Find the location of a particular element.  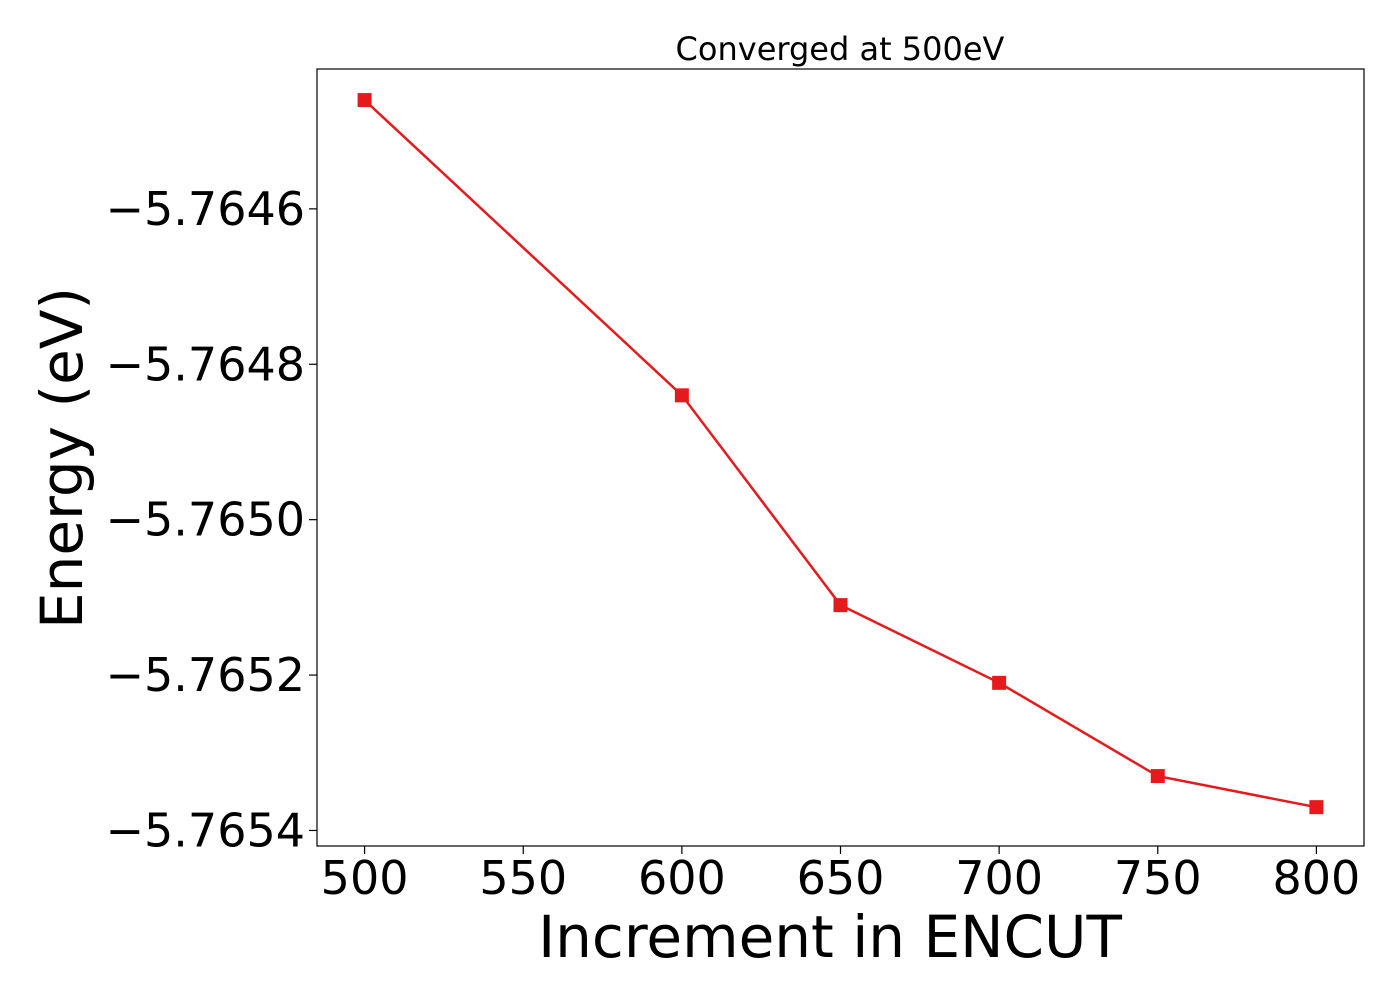

y-axis-ticks: −5.7646 −5.7648 −5.7650 −5.7652 −5.7654 is located at coordinates (211, 519).